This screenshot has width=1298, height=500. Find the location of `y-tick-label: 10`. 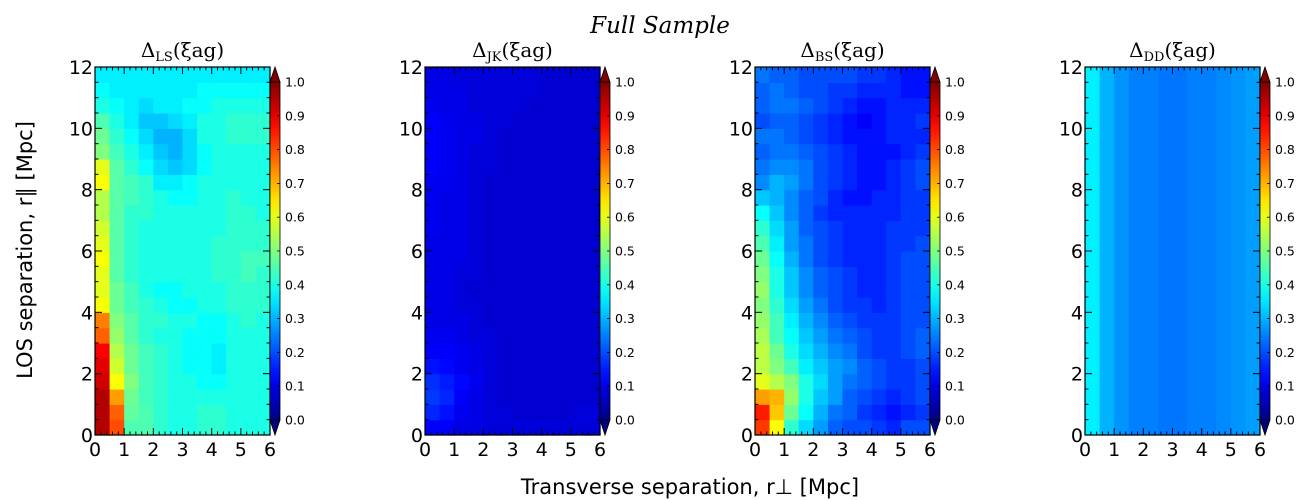

y-tick-label: 10 is located at coordinates (81, 129).